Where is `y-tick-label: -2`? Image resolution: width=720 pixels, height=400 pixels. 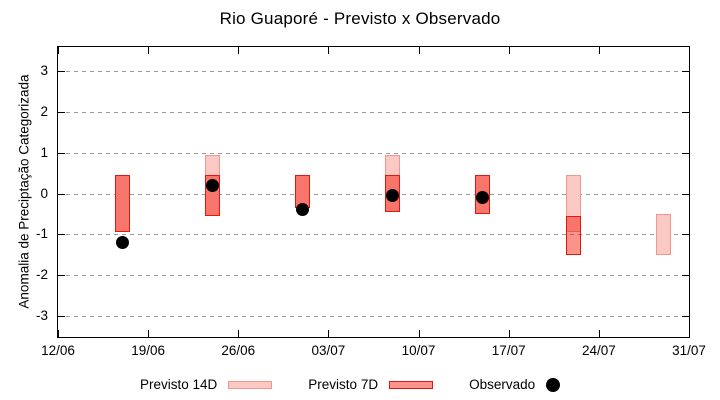 y-tick-label: -2 is located at coordinates (41, 275).